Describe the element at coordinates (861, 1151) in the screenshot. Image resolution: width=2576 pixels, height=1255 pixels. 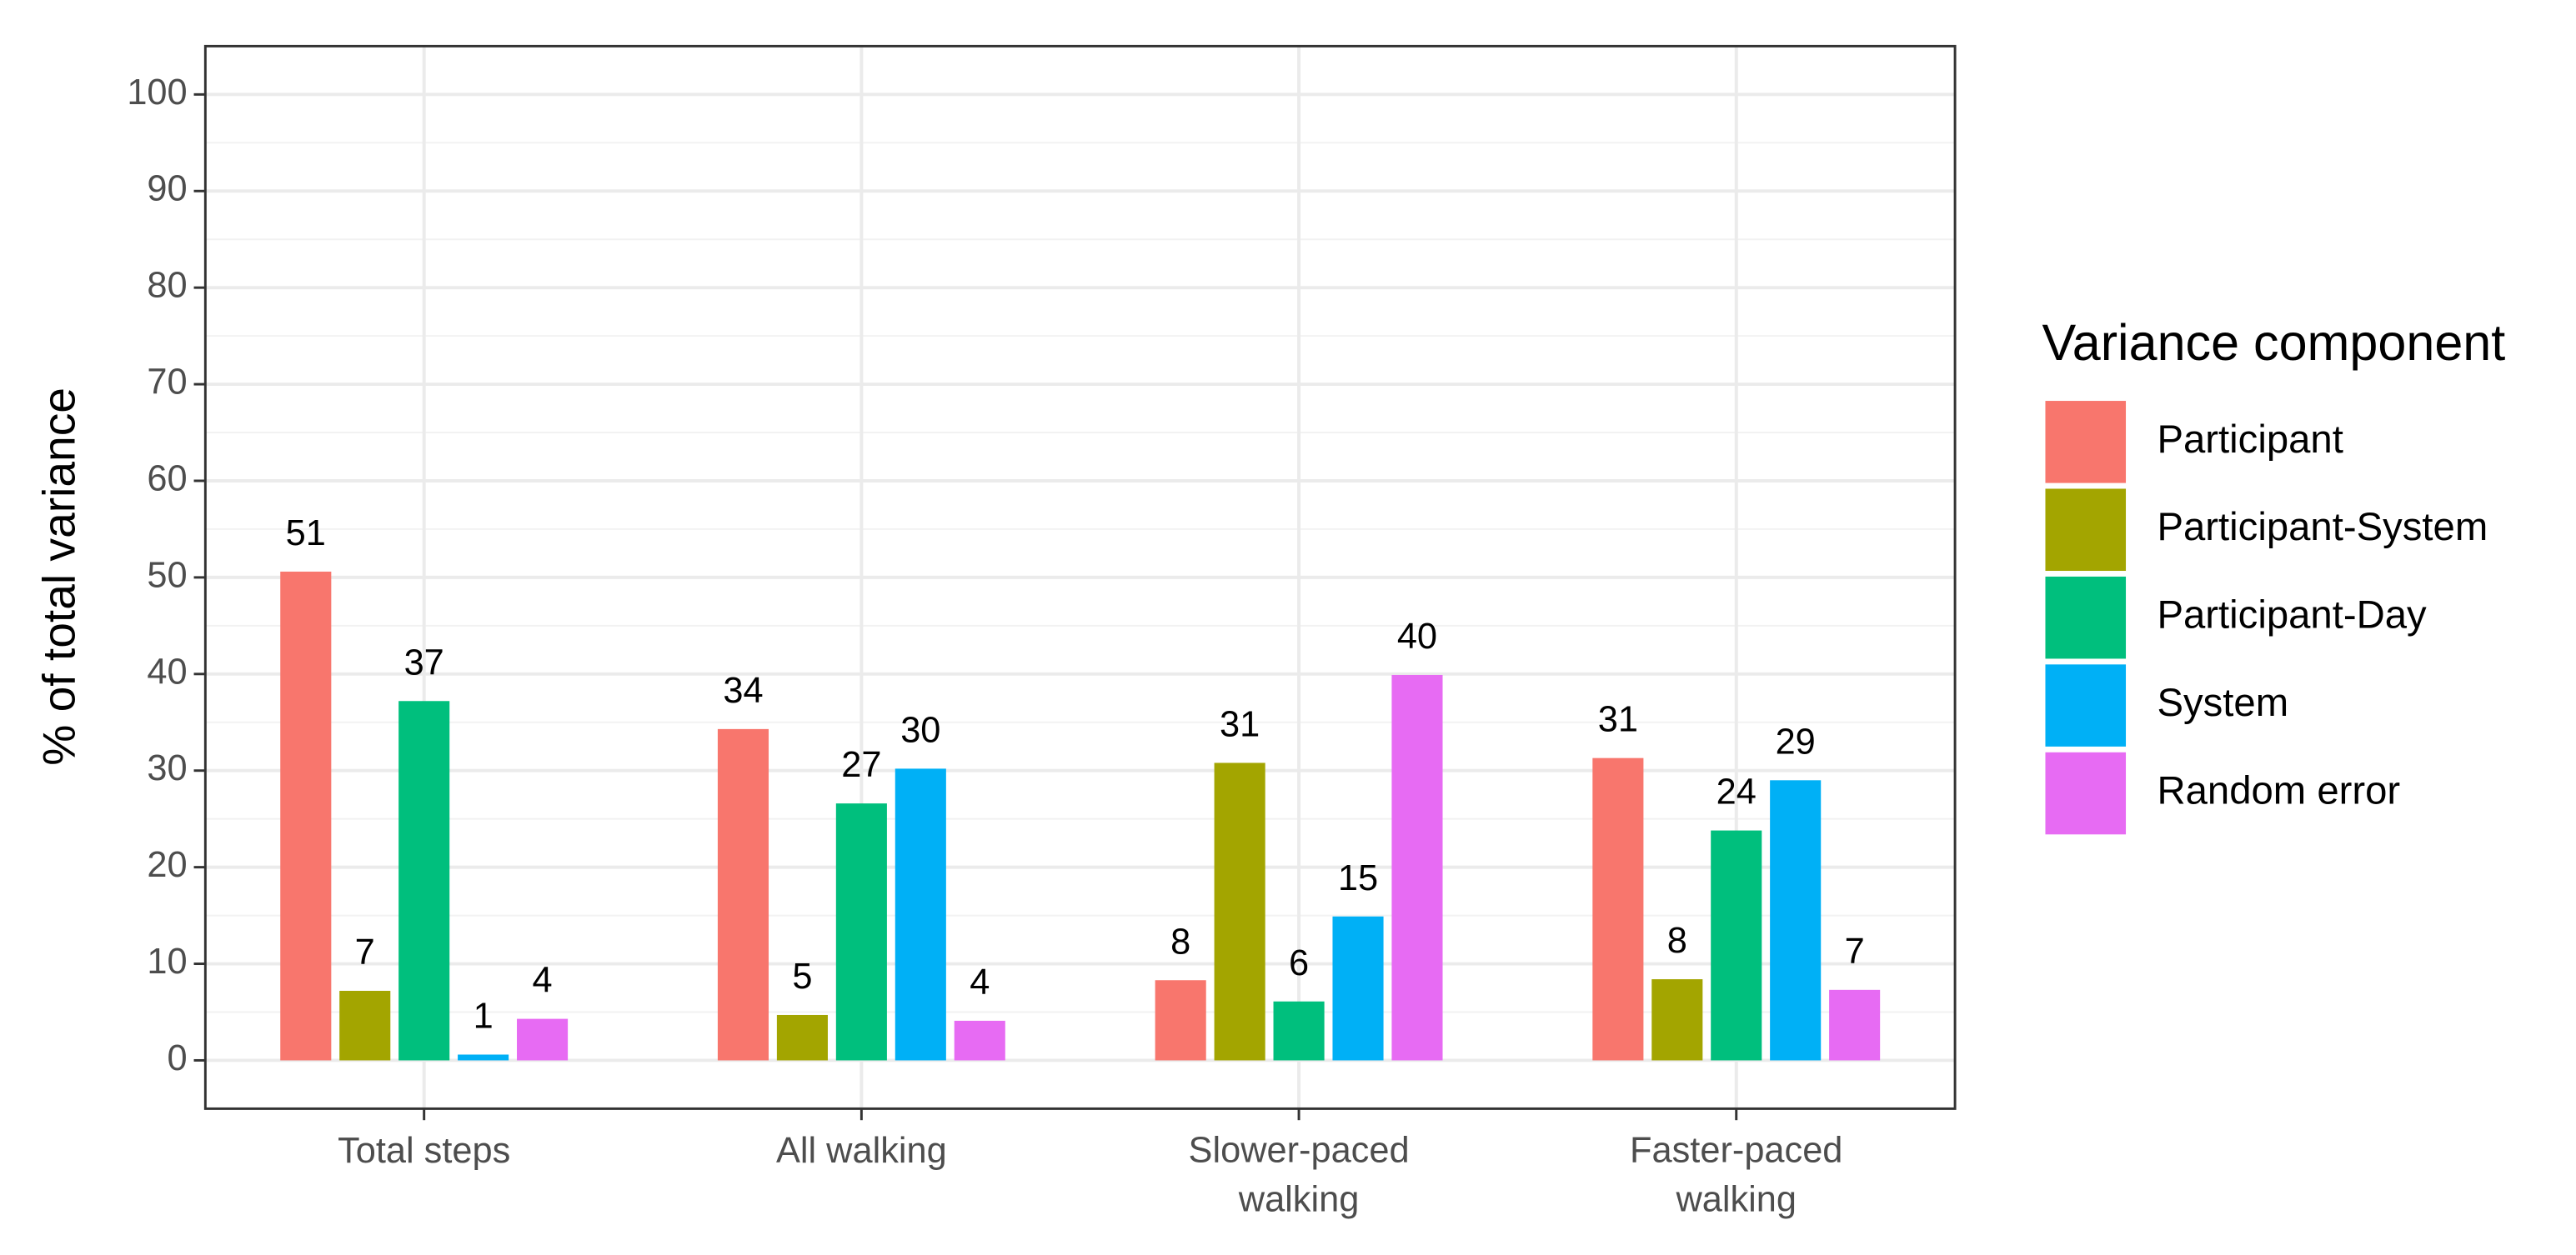
I see `x-tick-label: All walking` at that location.